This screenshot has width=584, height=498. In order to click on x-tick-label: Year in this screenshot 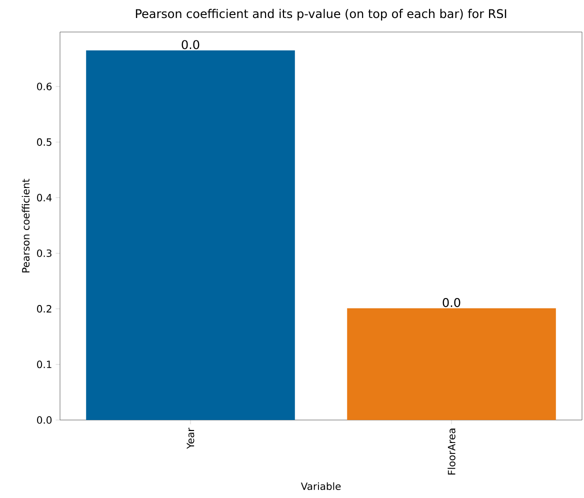, I will do `click(190, 438)`.